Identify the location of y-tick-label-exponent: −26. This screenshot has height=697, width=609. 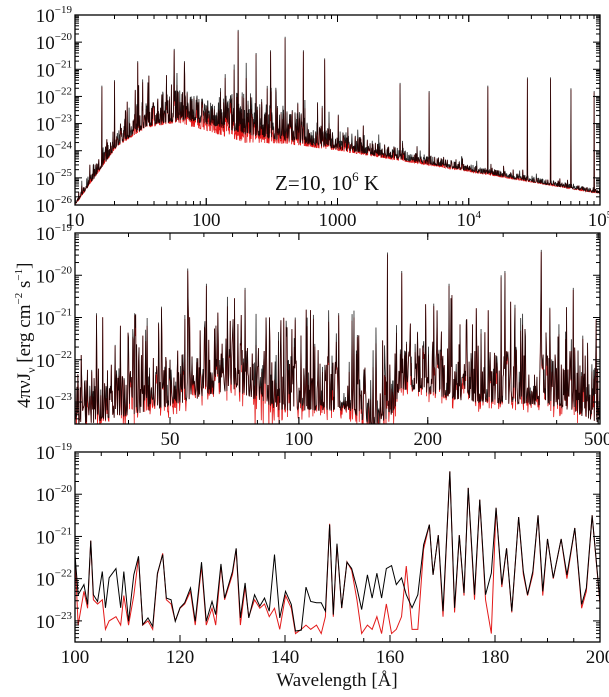
(64, 200).